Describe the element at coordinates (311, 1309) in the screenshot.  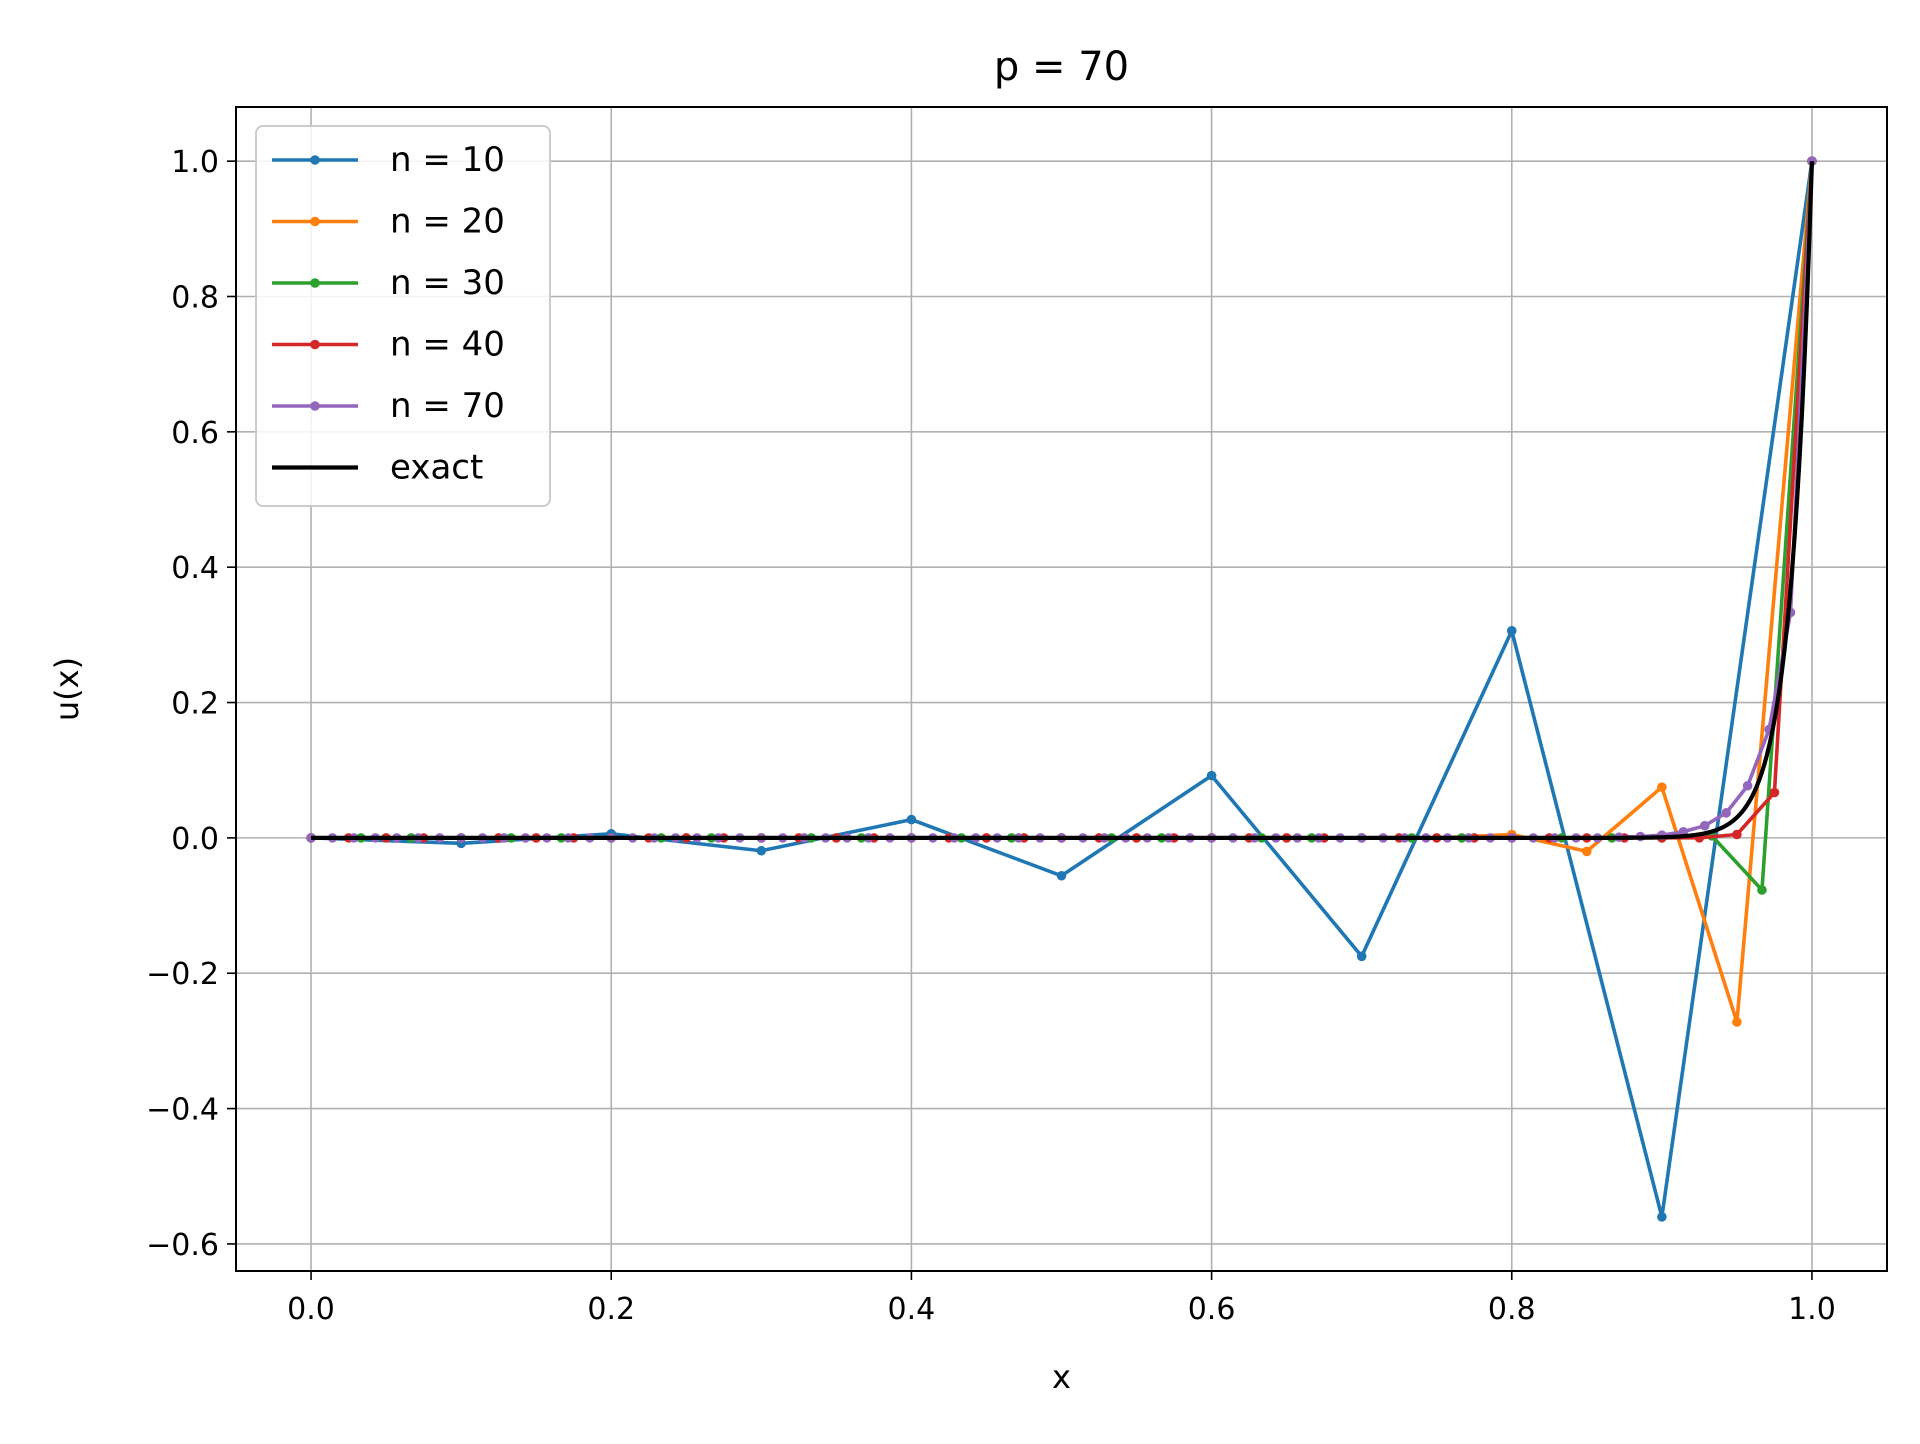
I see `x-tick-label: 0.0` at that location.